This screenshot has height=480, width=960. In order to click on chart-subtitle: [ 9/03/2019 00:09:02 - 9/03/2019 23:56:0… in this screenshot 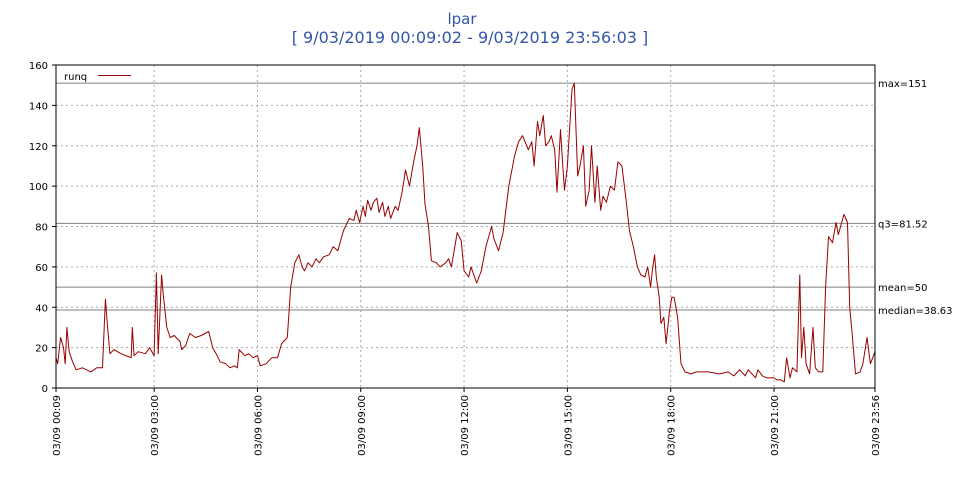, I will do `click(470, 37)`.